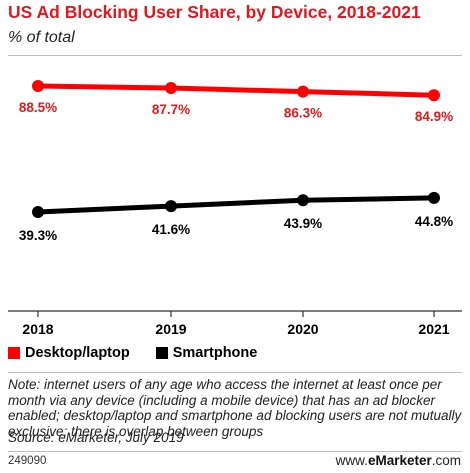 The image size is (470, 473). I want to click on data-point-smartphone-2018, so click(38, 212).